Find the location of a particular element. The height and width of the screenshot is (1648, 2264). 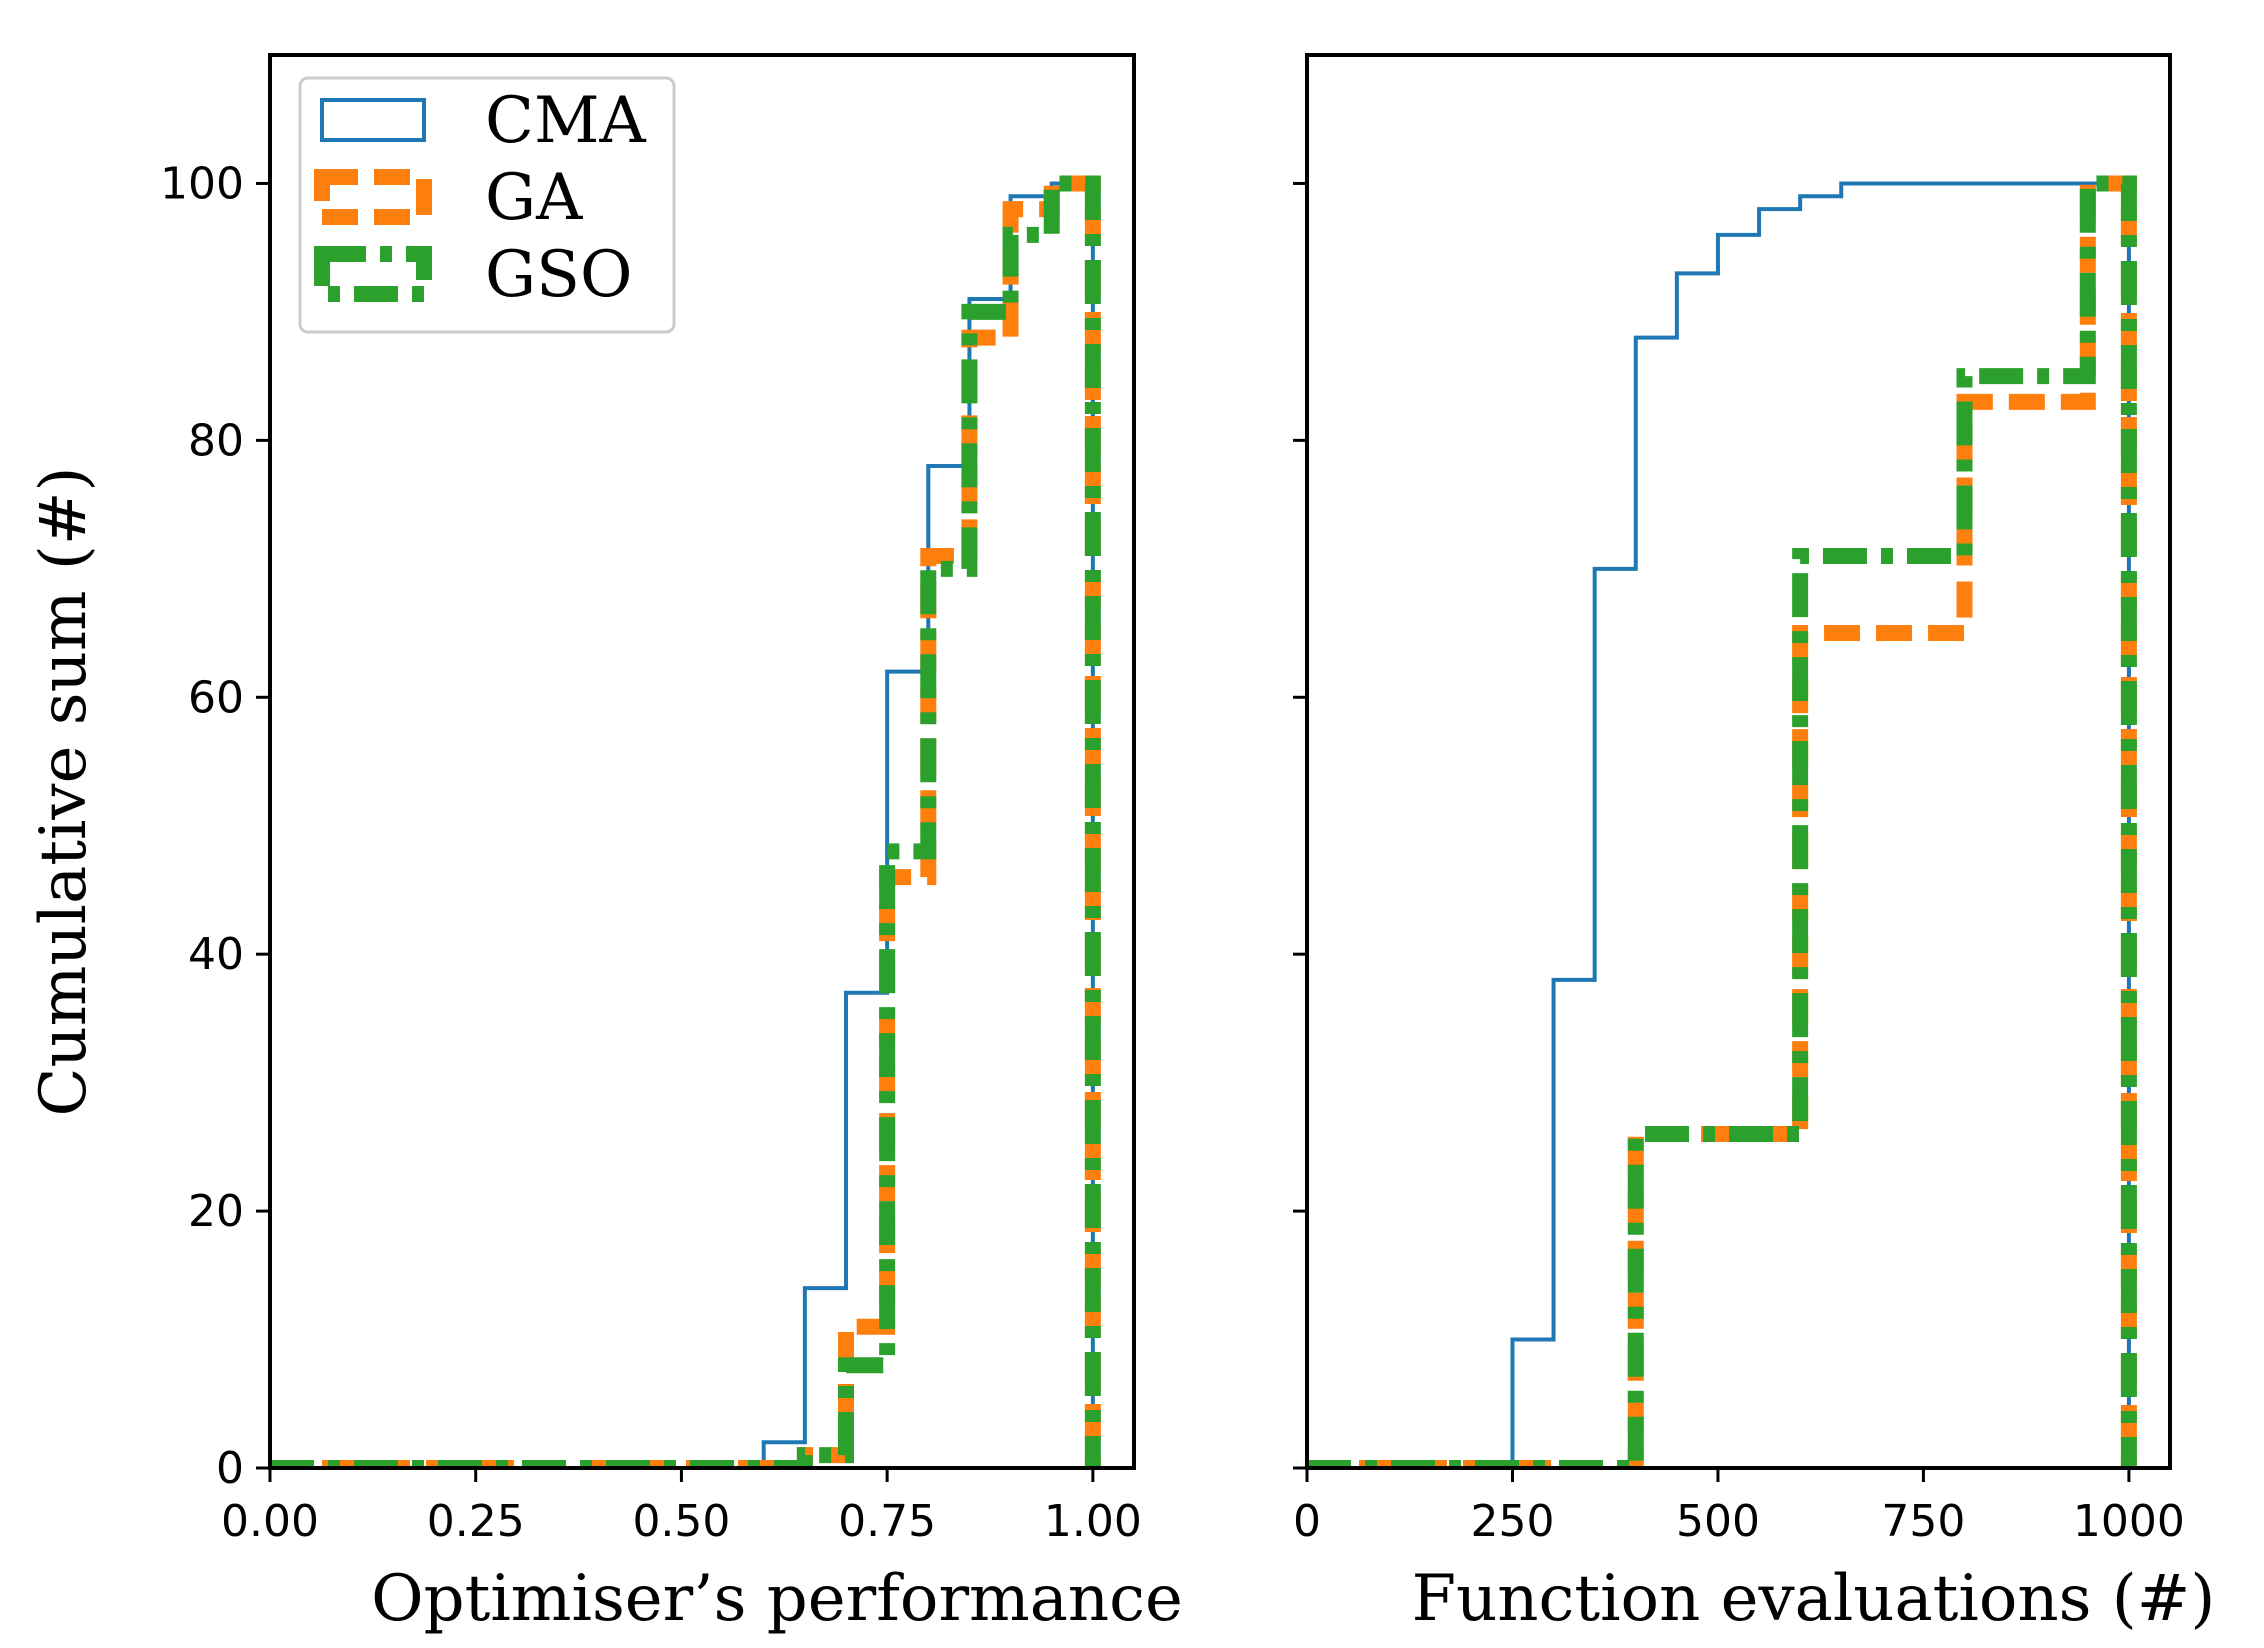

legend-handle-gso is located at coordinates (373, 274).